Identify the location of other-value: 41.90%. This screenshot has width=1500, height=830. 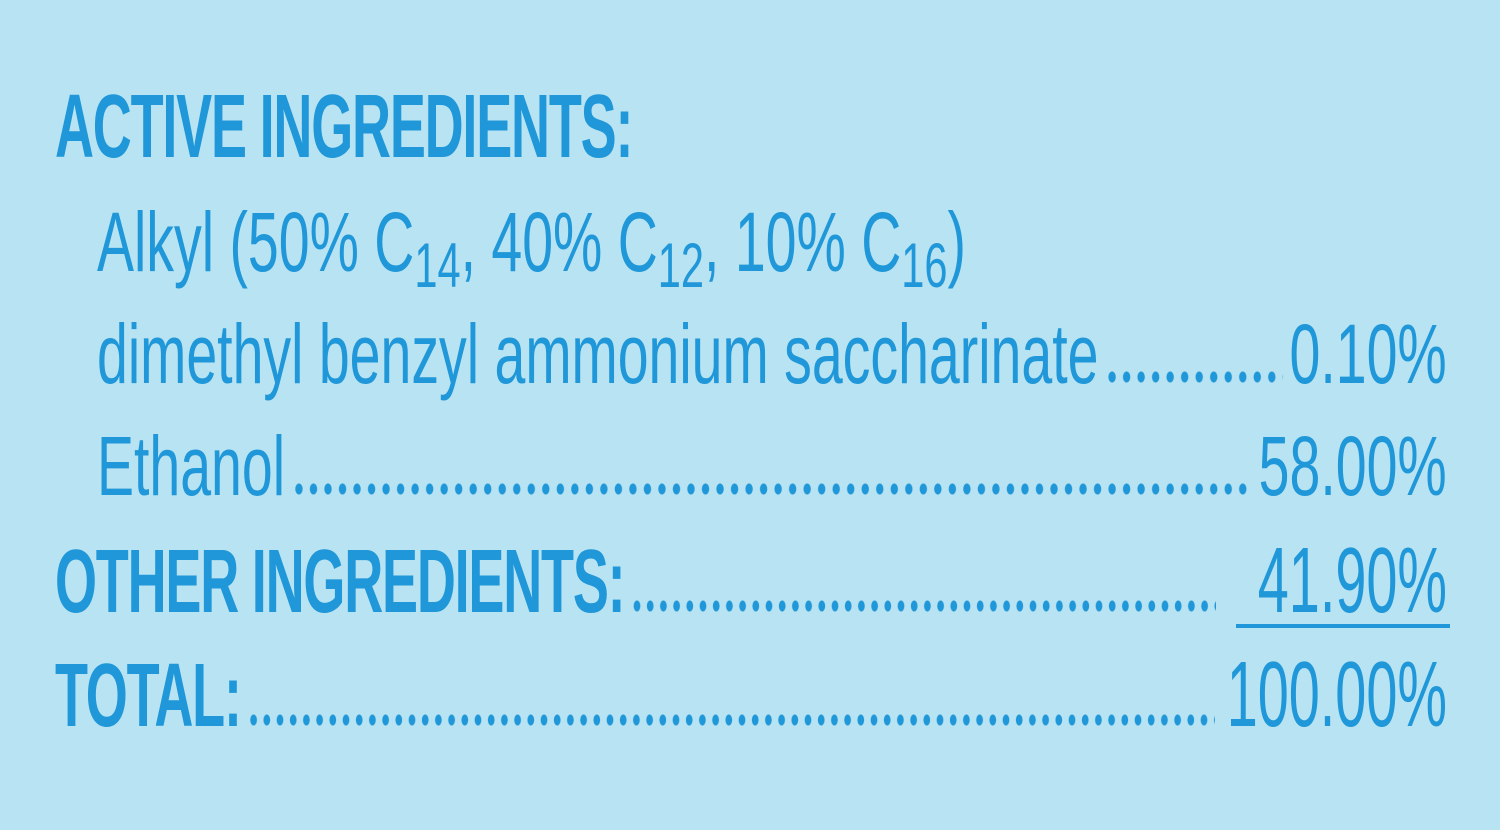
(1352, 580).